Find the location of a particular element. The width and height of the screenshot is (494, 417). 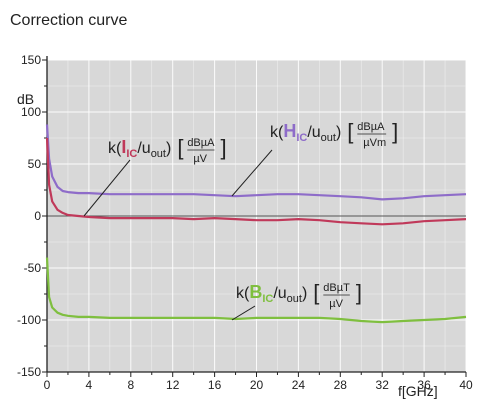

leader-line-I is located at coordinates (107, 188).